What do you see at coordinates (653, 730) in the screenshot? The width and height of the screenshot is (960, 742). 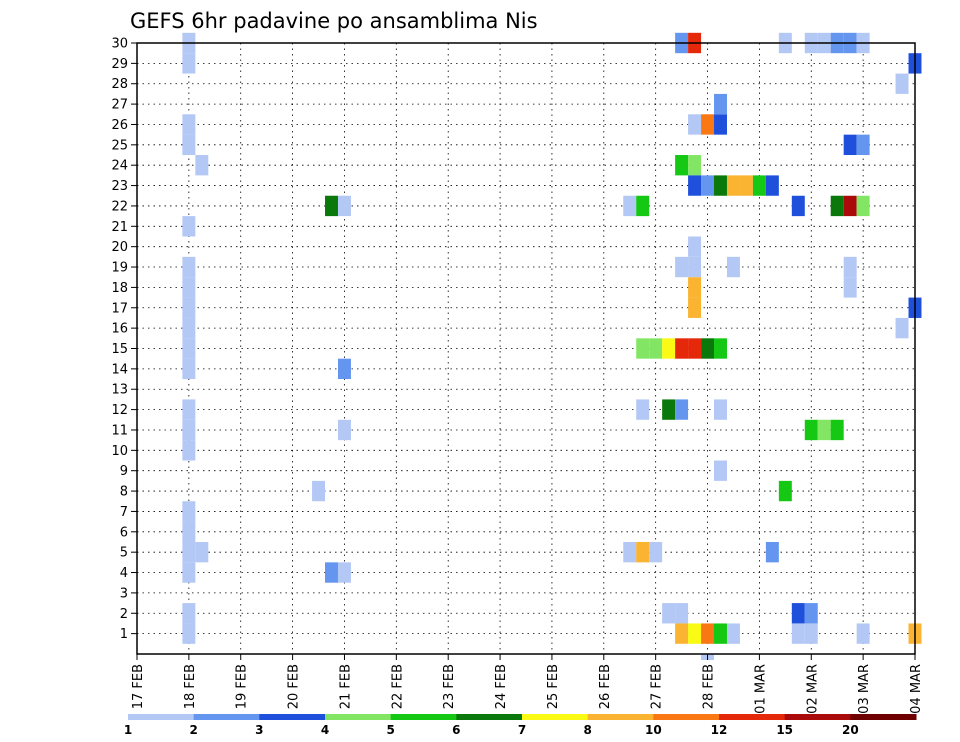 I see `colorbar-label: 10` at bounding box center [653, 730].